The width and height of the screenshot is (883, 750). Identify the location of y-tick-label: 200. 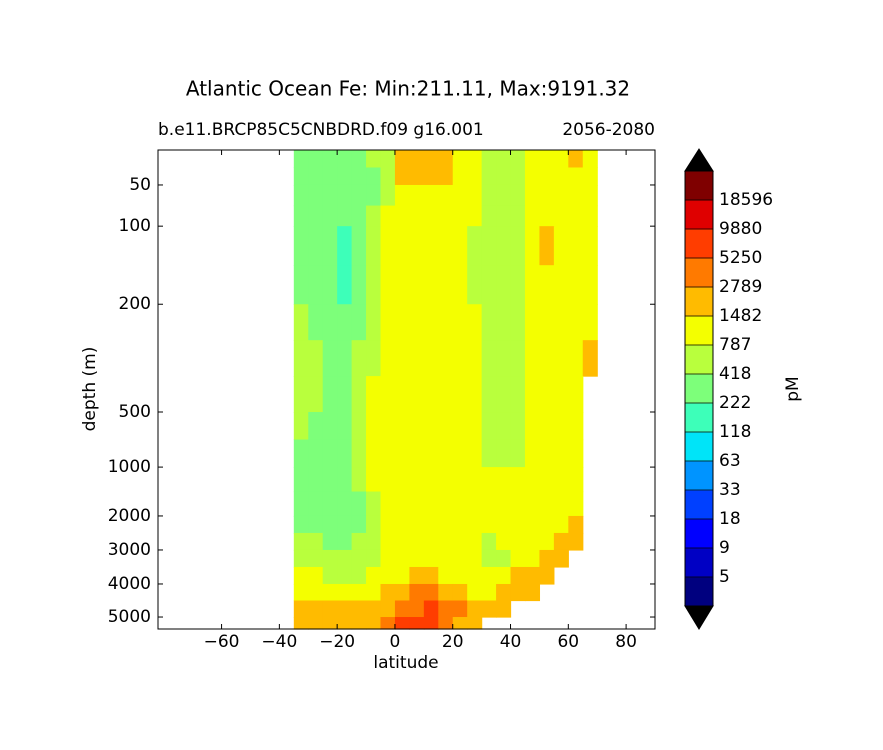
(135, 304).